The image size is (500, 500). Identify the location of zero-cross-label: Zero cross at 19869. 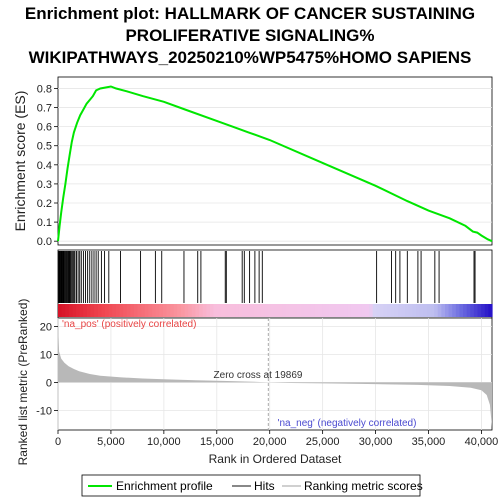
(258, 375).